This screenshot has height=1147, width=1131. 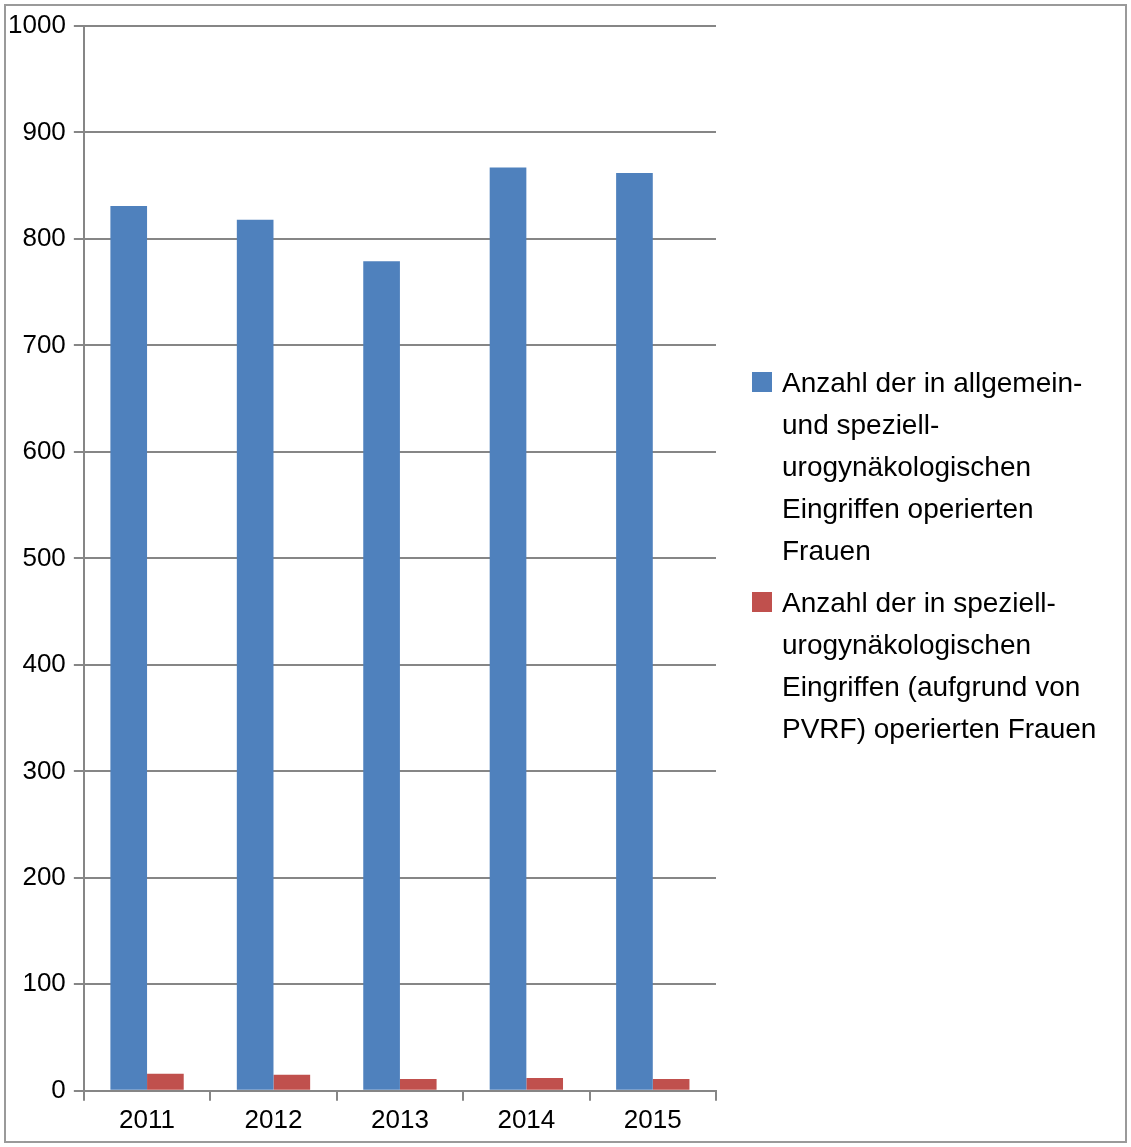 I want to click on y-tick-label: 400, so click(x=44, y=663).